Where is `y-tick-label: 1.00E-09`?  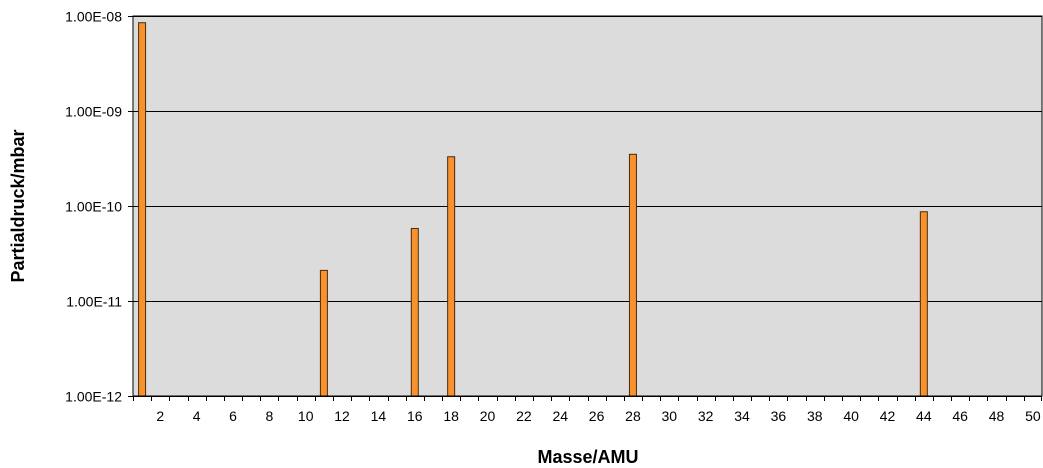
y-tick-label: 1.00E-09 is located at coordinates (93, 112).